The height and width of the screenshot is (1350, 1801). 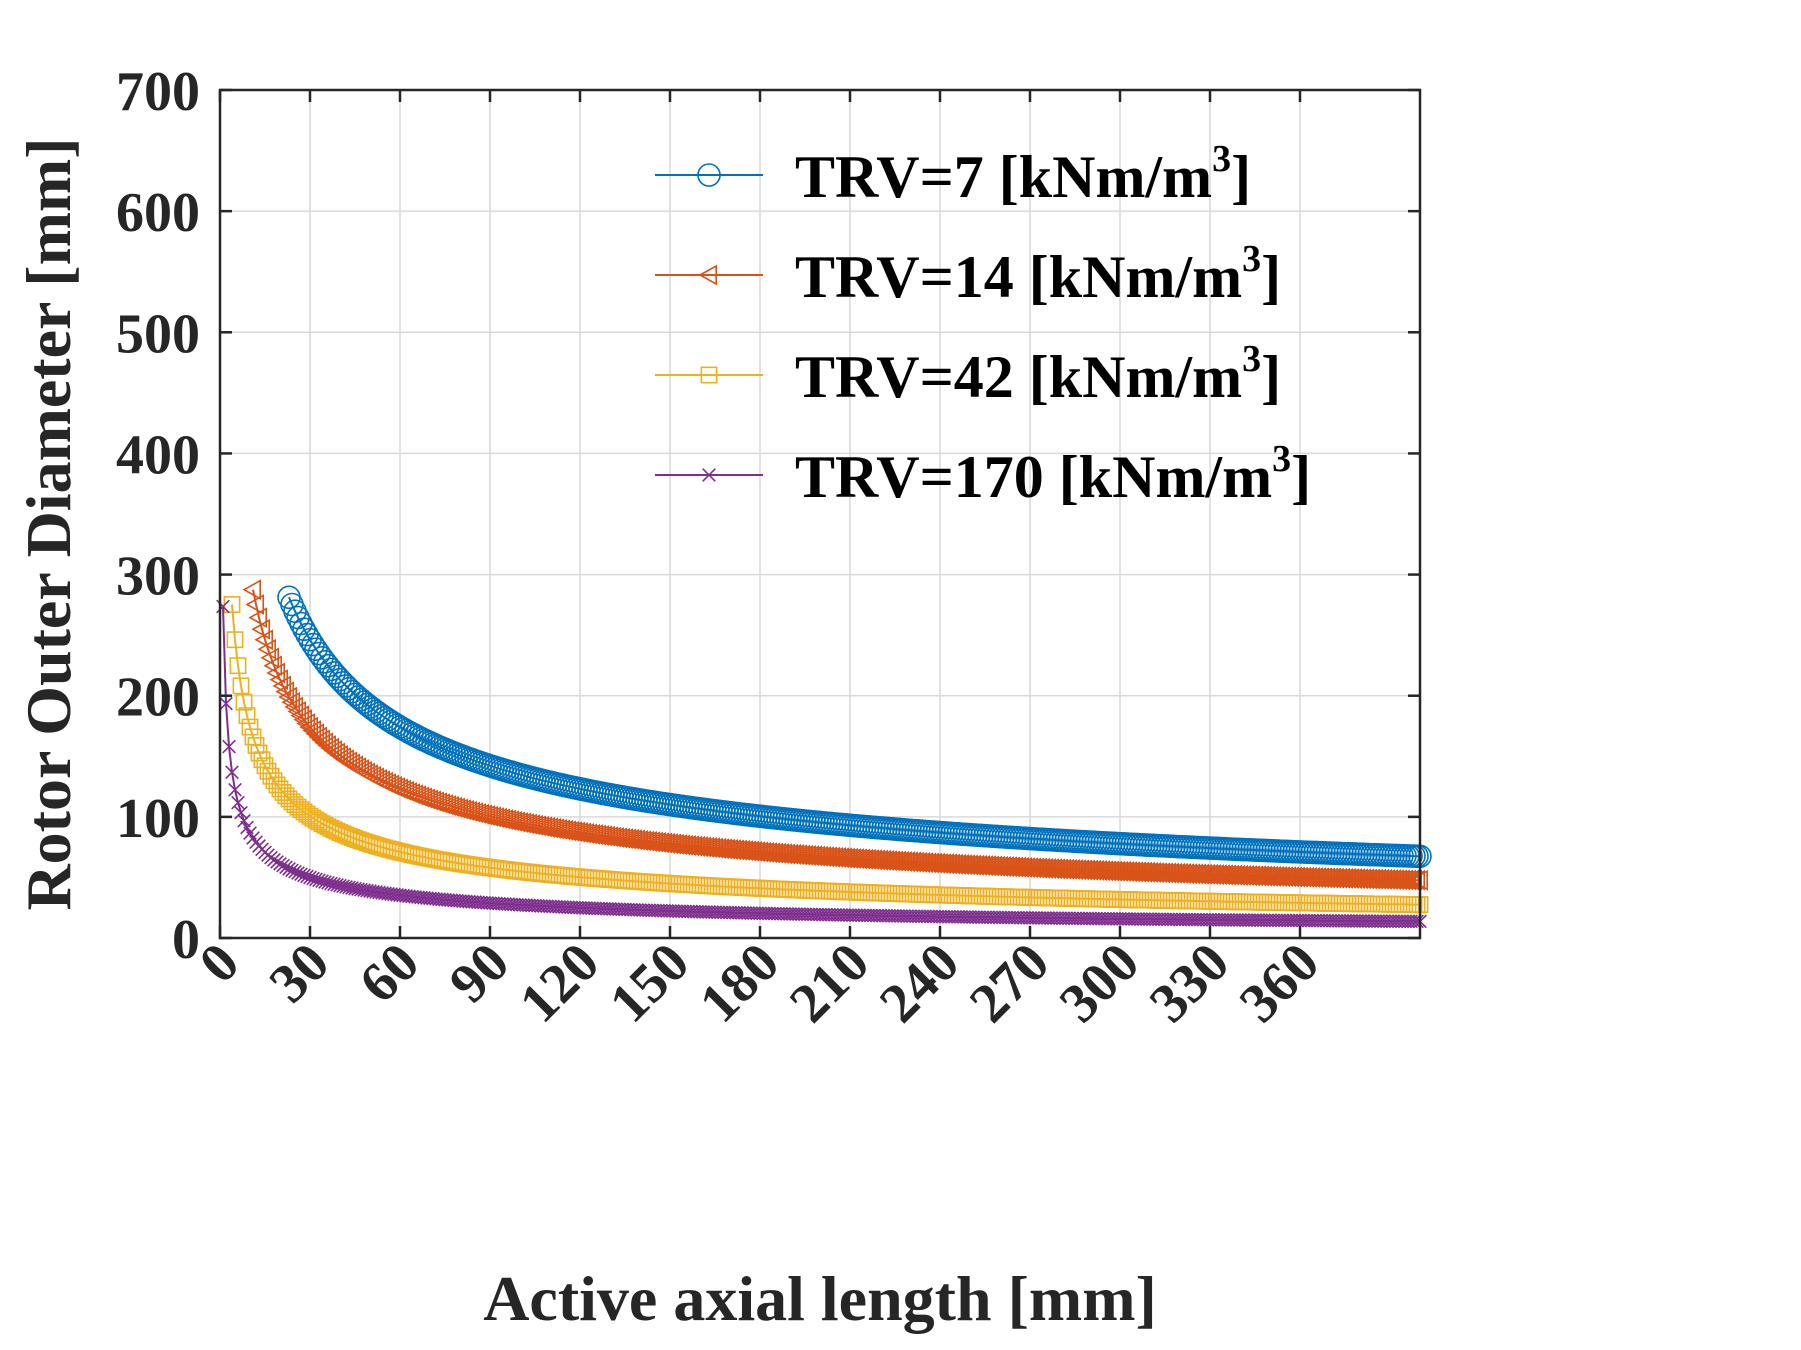 What do you see at coordinates (1038, 274) in the screenshot?
I see `legend-label: TRV=14 [kNm/m3]` at bounding box center [1038, 274].